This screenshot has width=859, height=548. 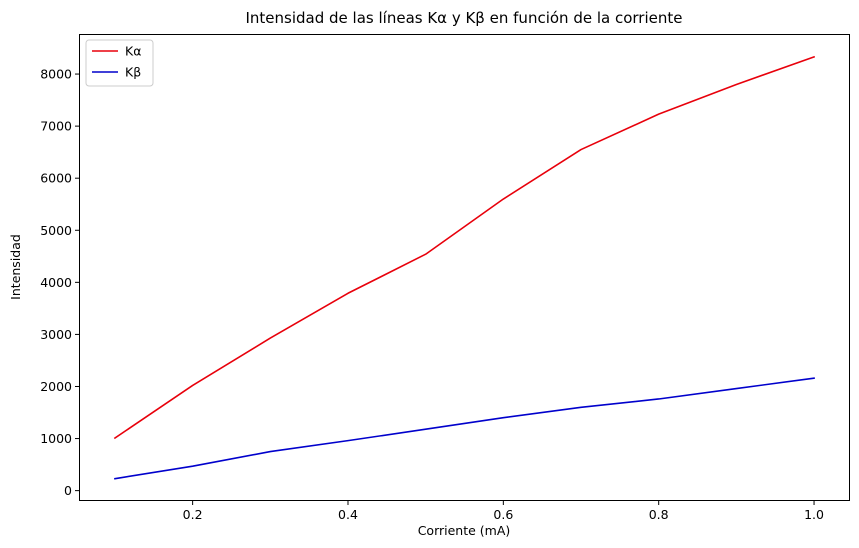 I want to click on legend-box, so click(x=119, y=63).